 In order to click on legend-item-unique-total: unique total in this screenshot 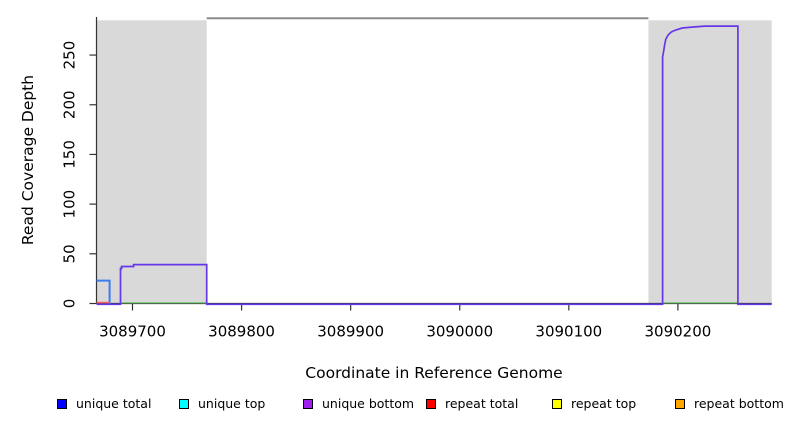, I will do `click(104, 404)`.